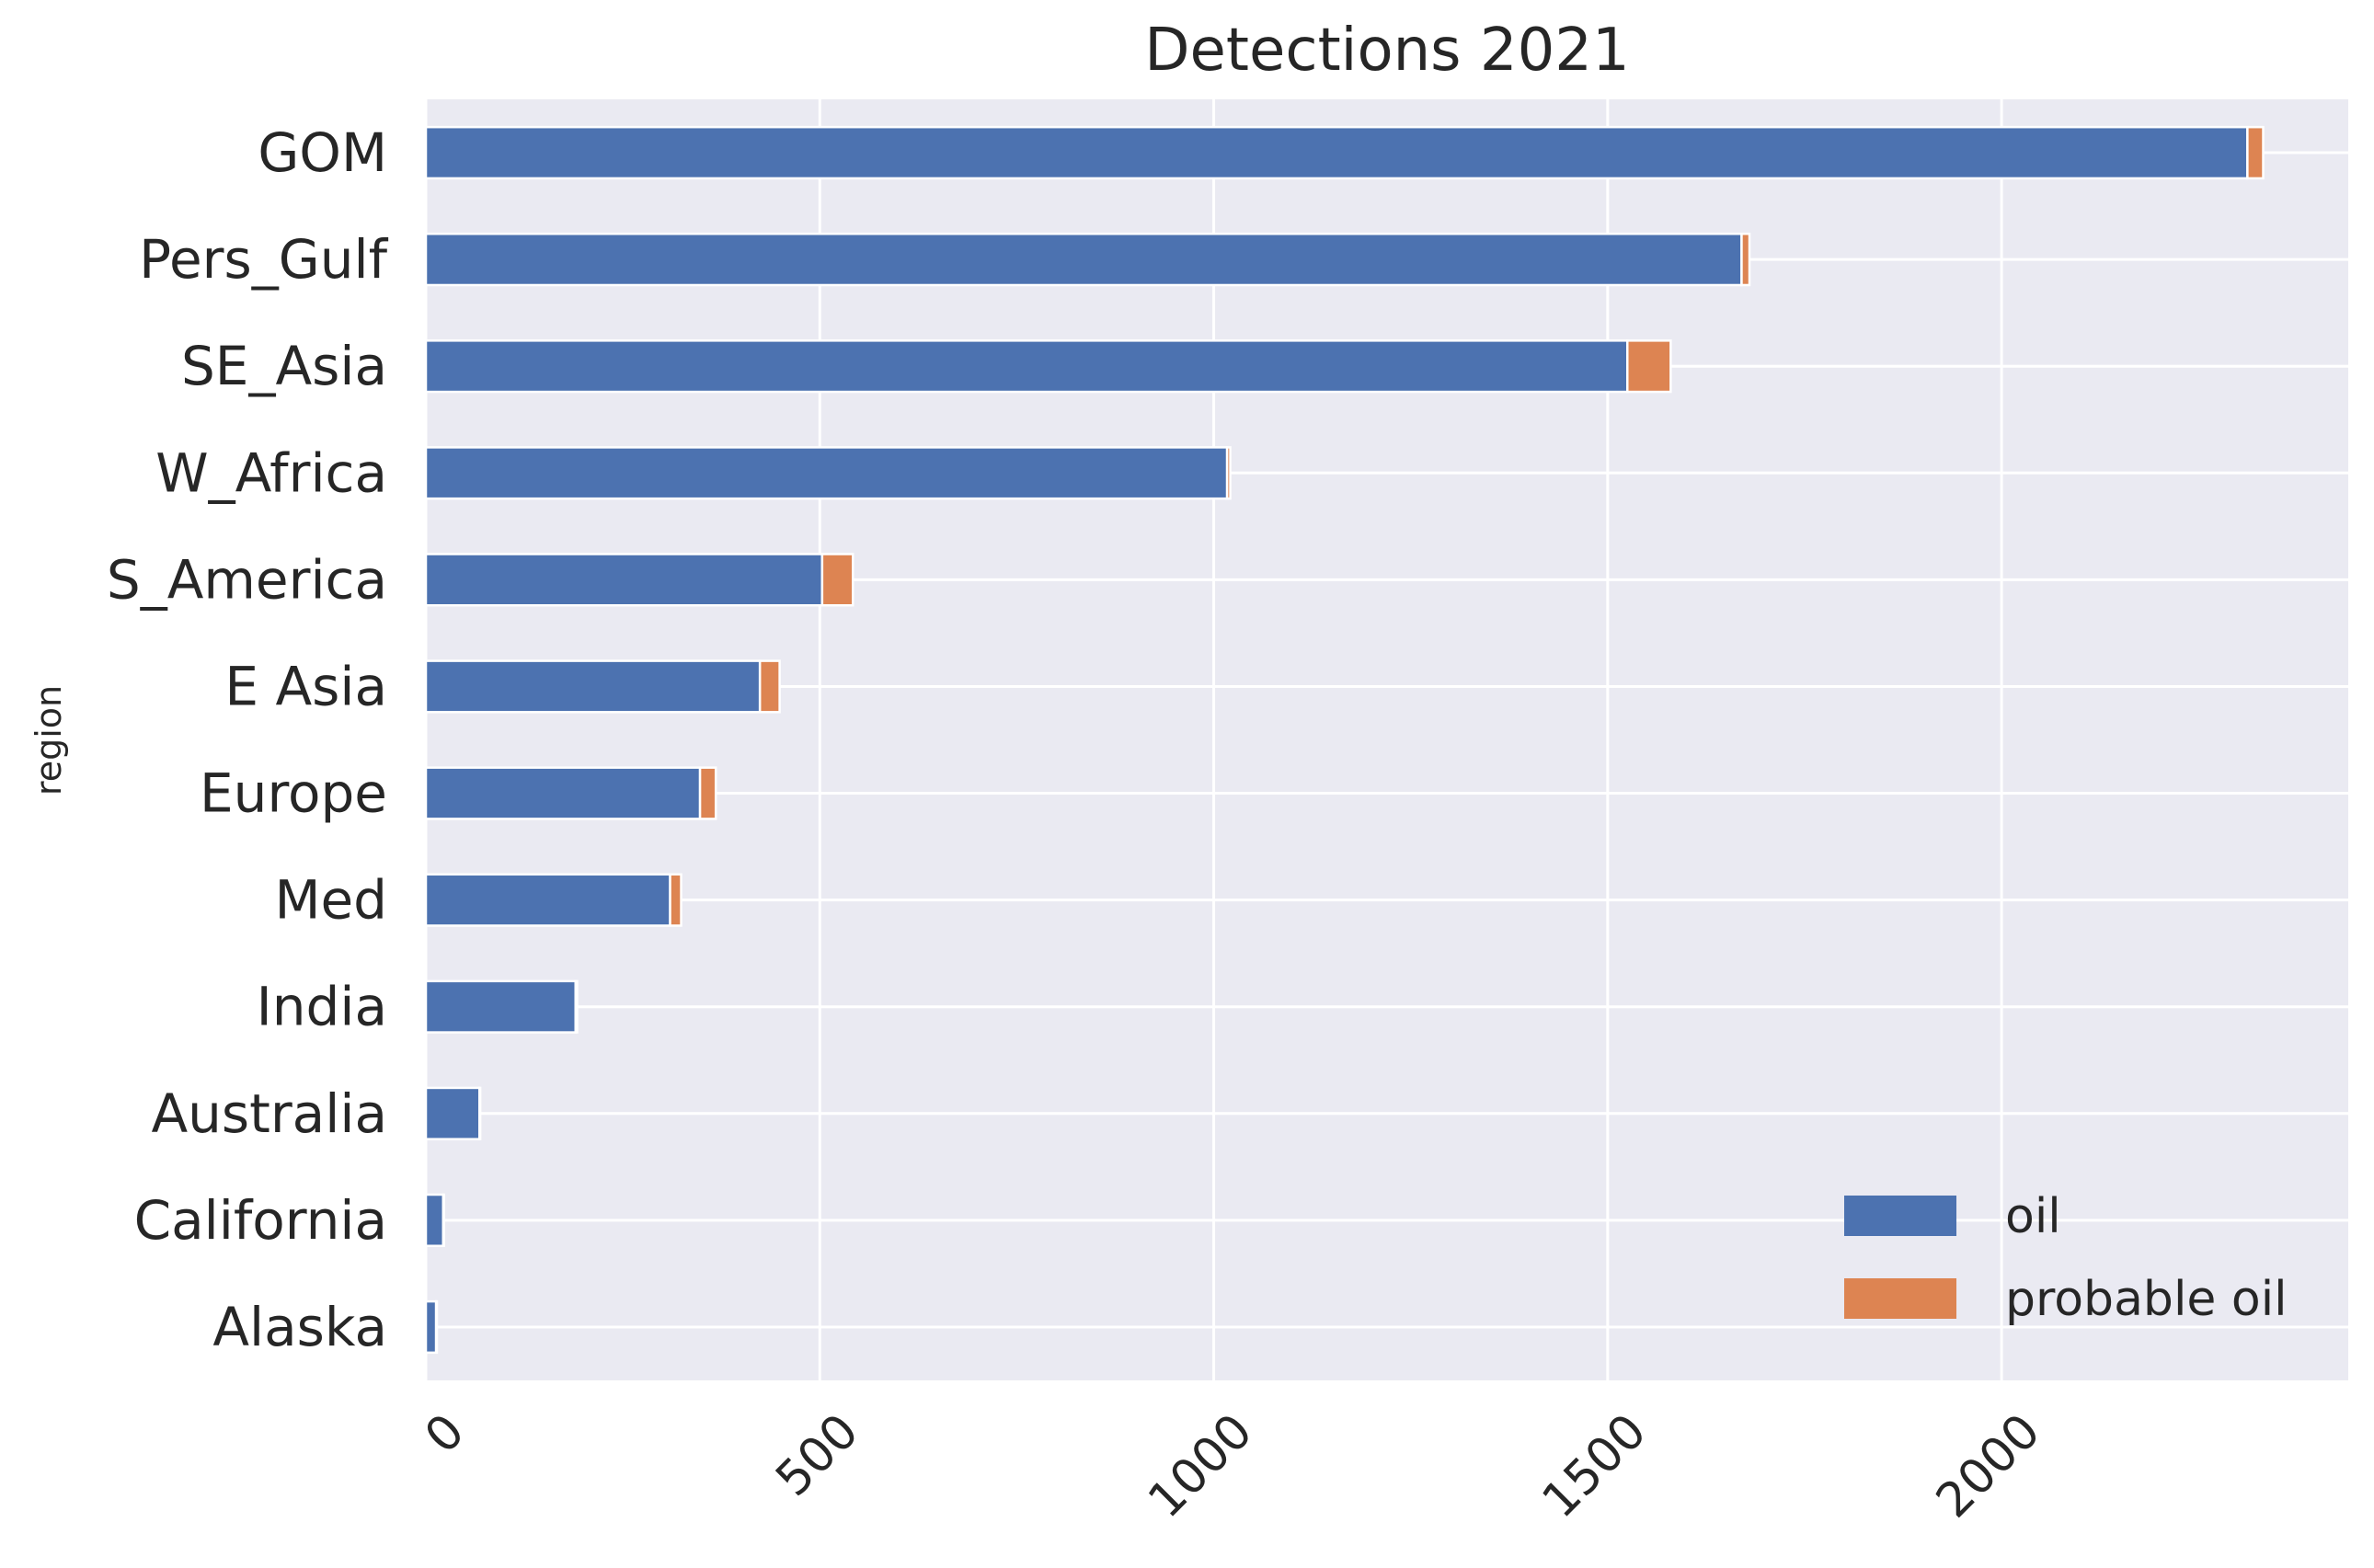 This screenshot has height=1568, width=2374. Describe the element at coordinates (436, 1327) in the screenshot. I see `bar-probable-oil-alaska` at that location.